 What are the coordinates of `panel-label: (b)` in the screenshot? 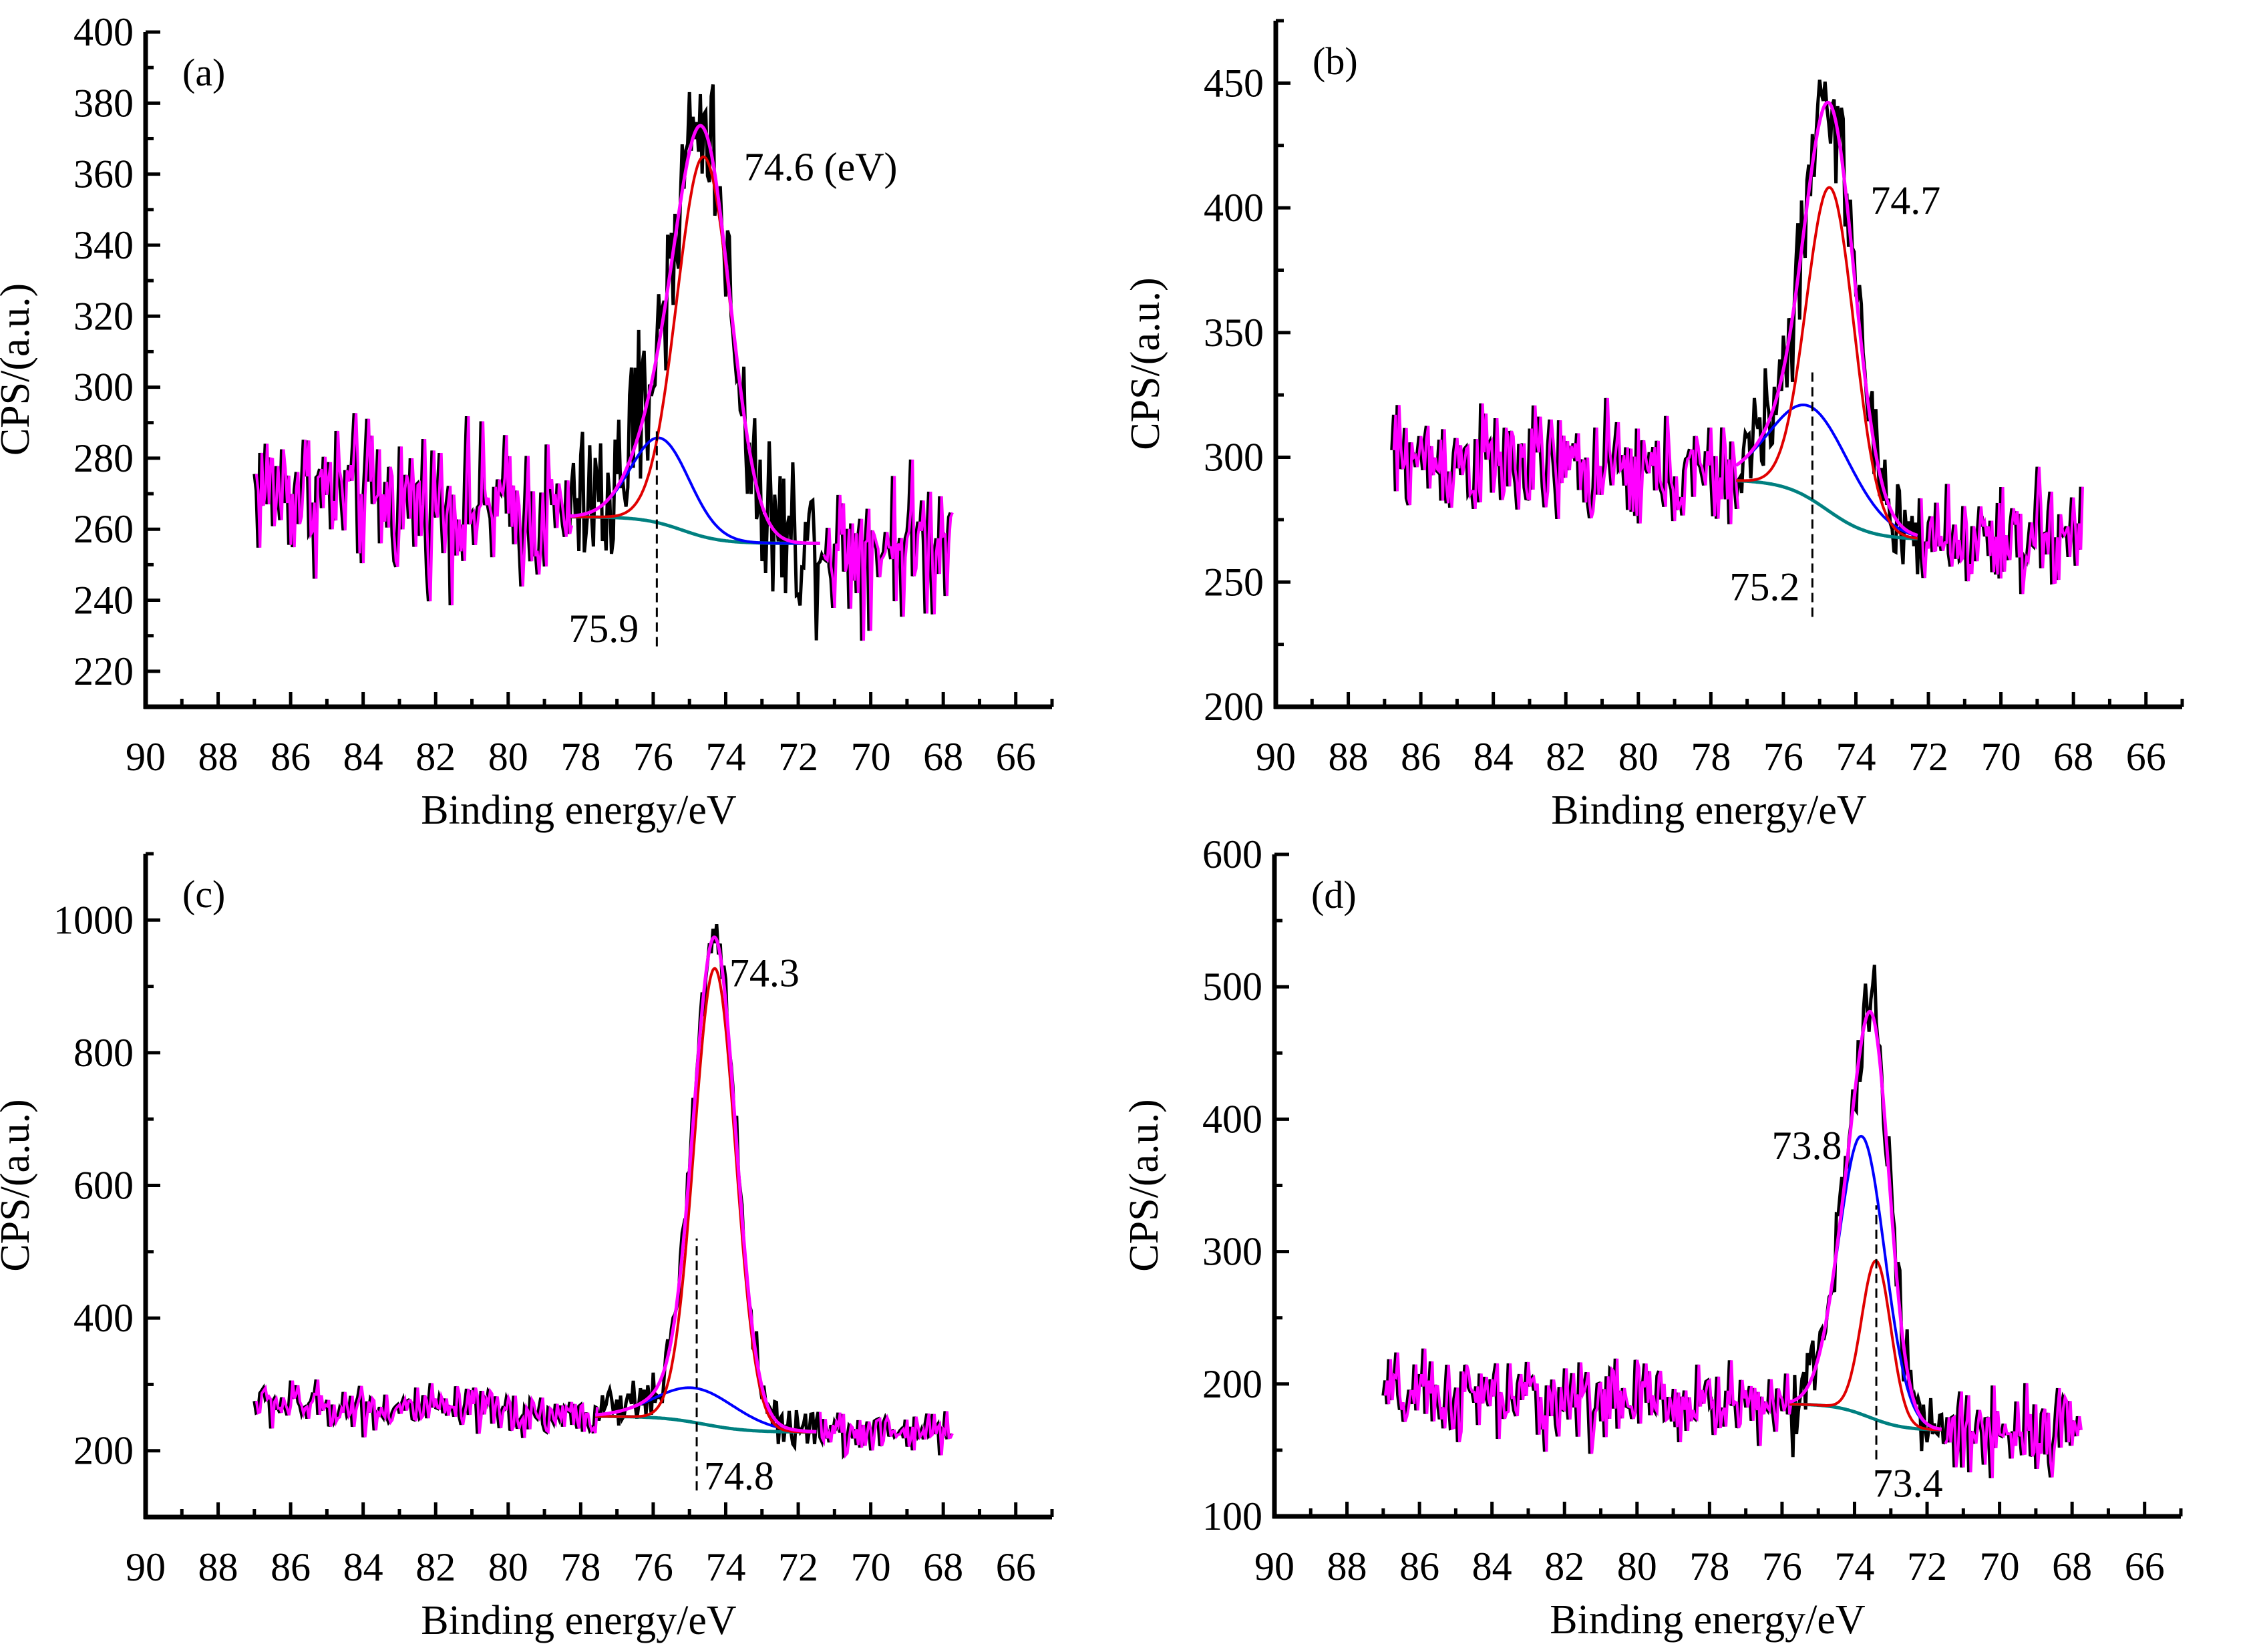 It's located at (1335, 61).